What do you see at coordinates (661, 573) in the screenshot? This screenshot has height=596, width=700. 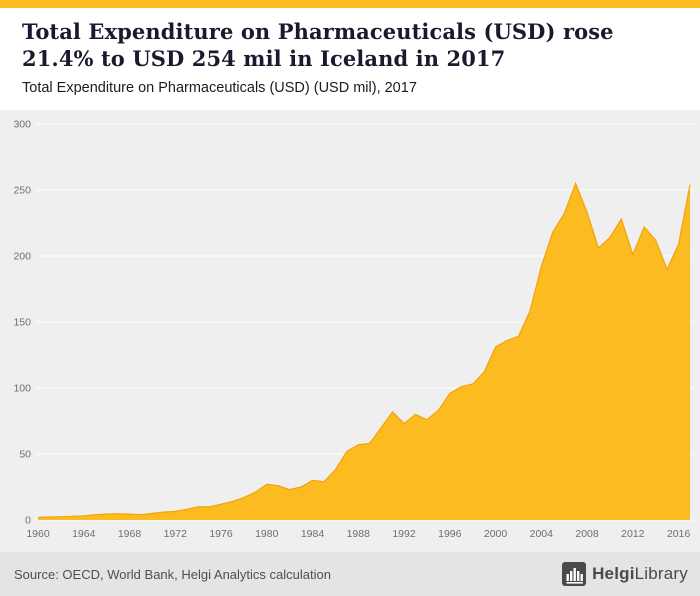 I see `logo-text-library: Library` at bounding box center [661, 573].